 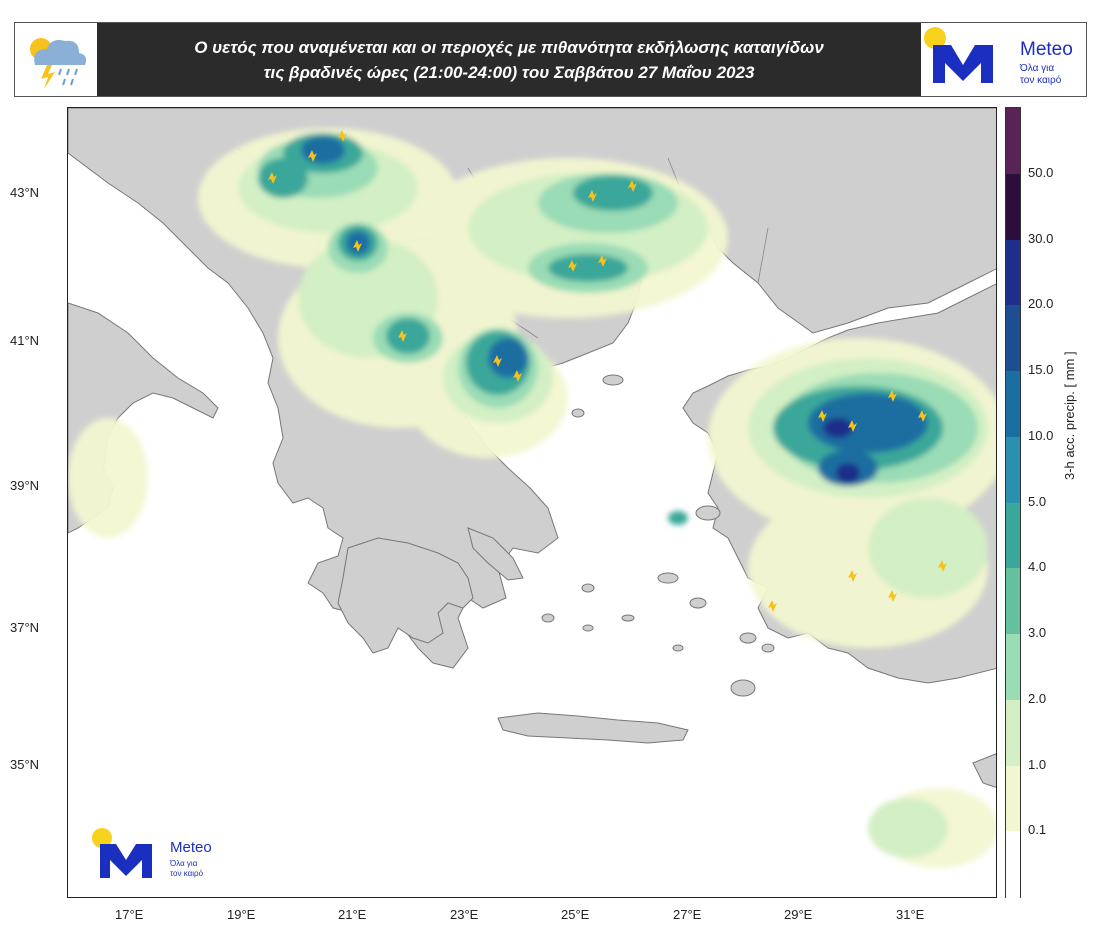 What do you see at coordinates (984, 770) in the screenshot?
I see `cyprus-island` at bounding box center [984, 770].